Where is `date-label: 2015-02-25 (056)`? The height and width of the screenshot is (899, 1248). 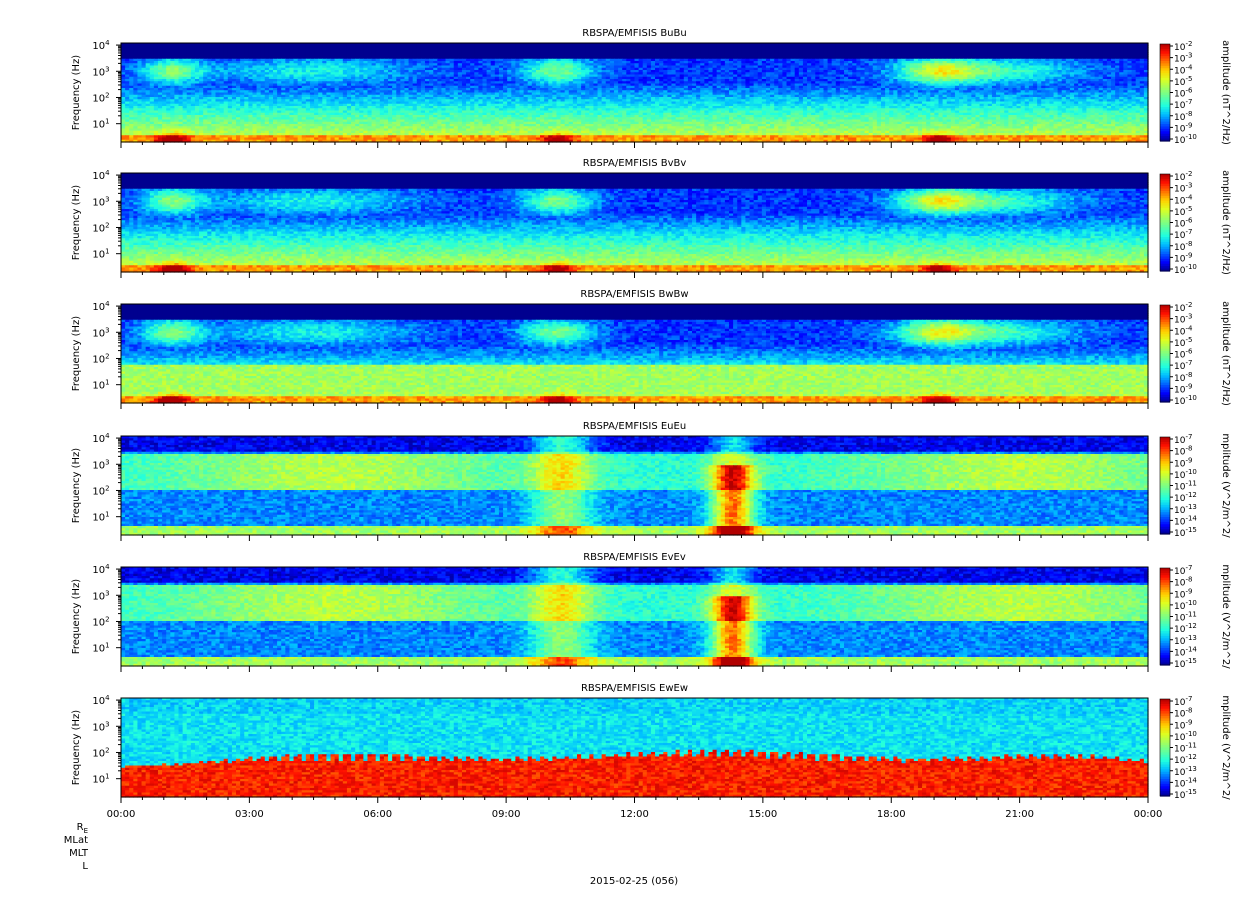
date-label: 2015-02-25 (056) is located at coordinates (634, 881).